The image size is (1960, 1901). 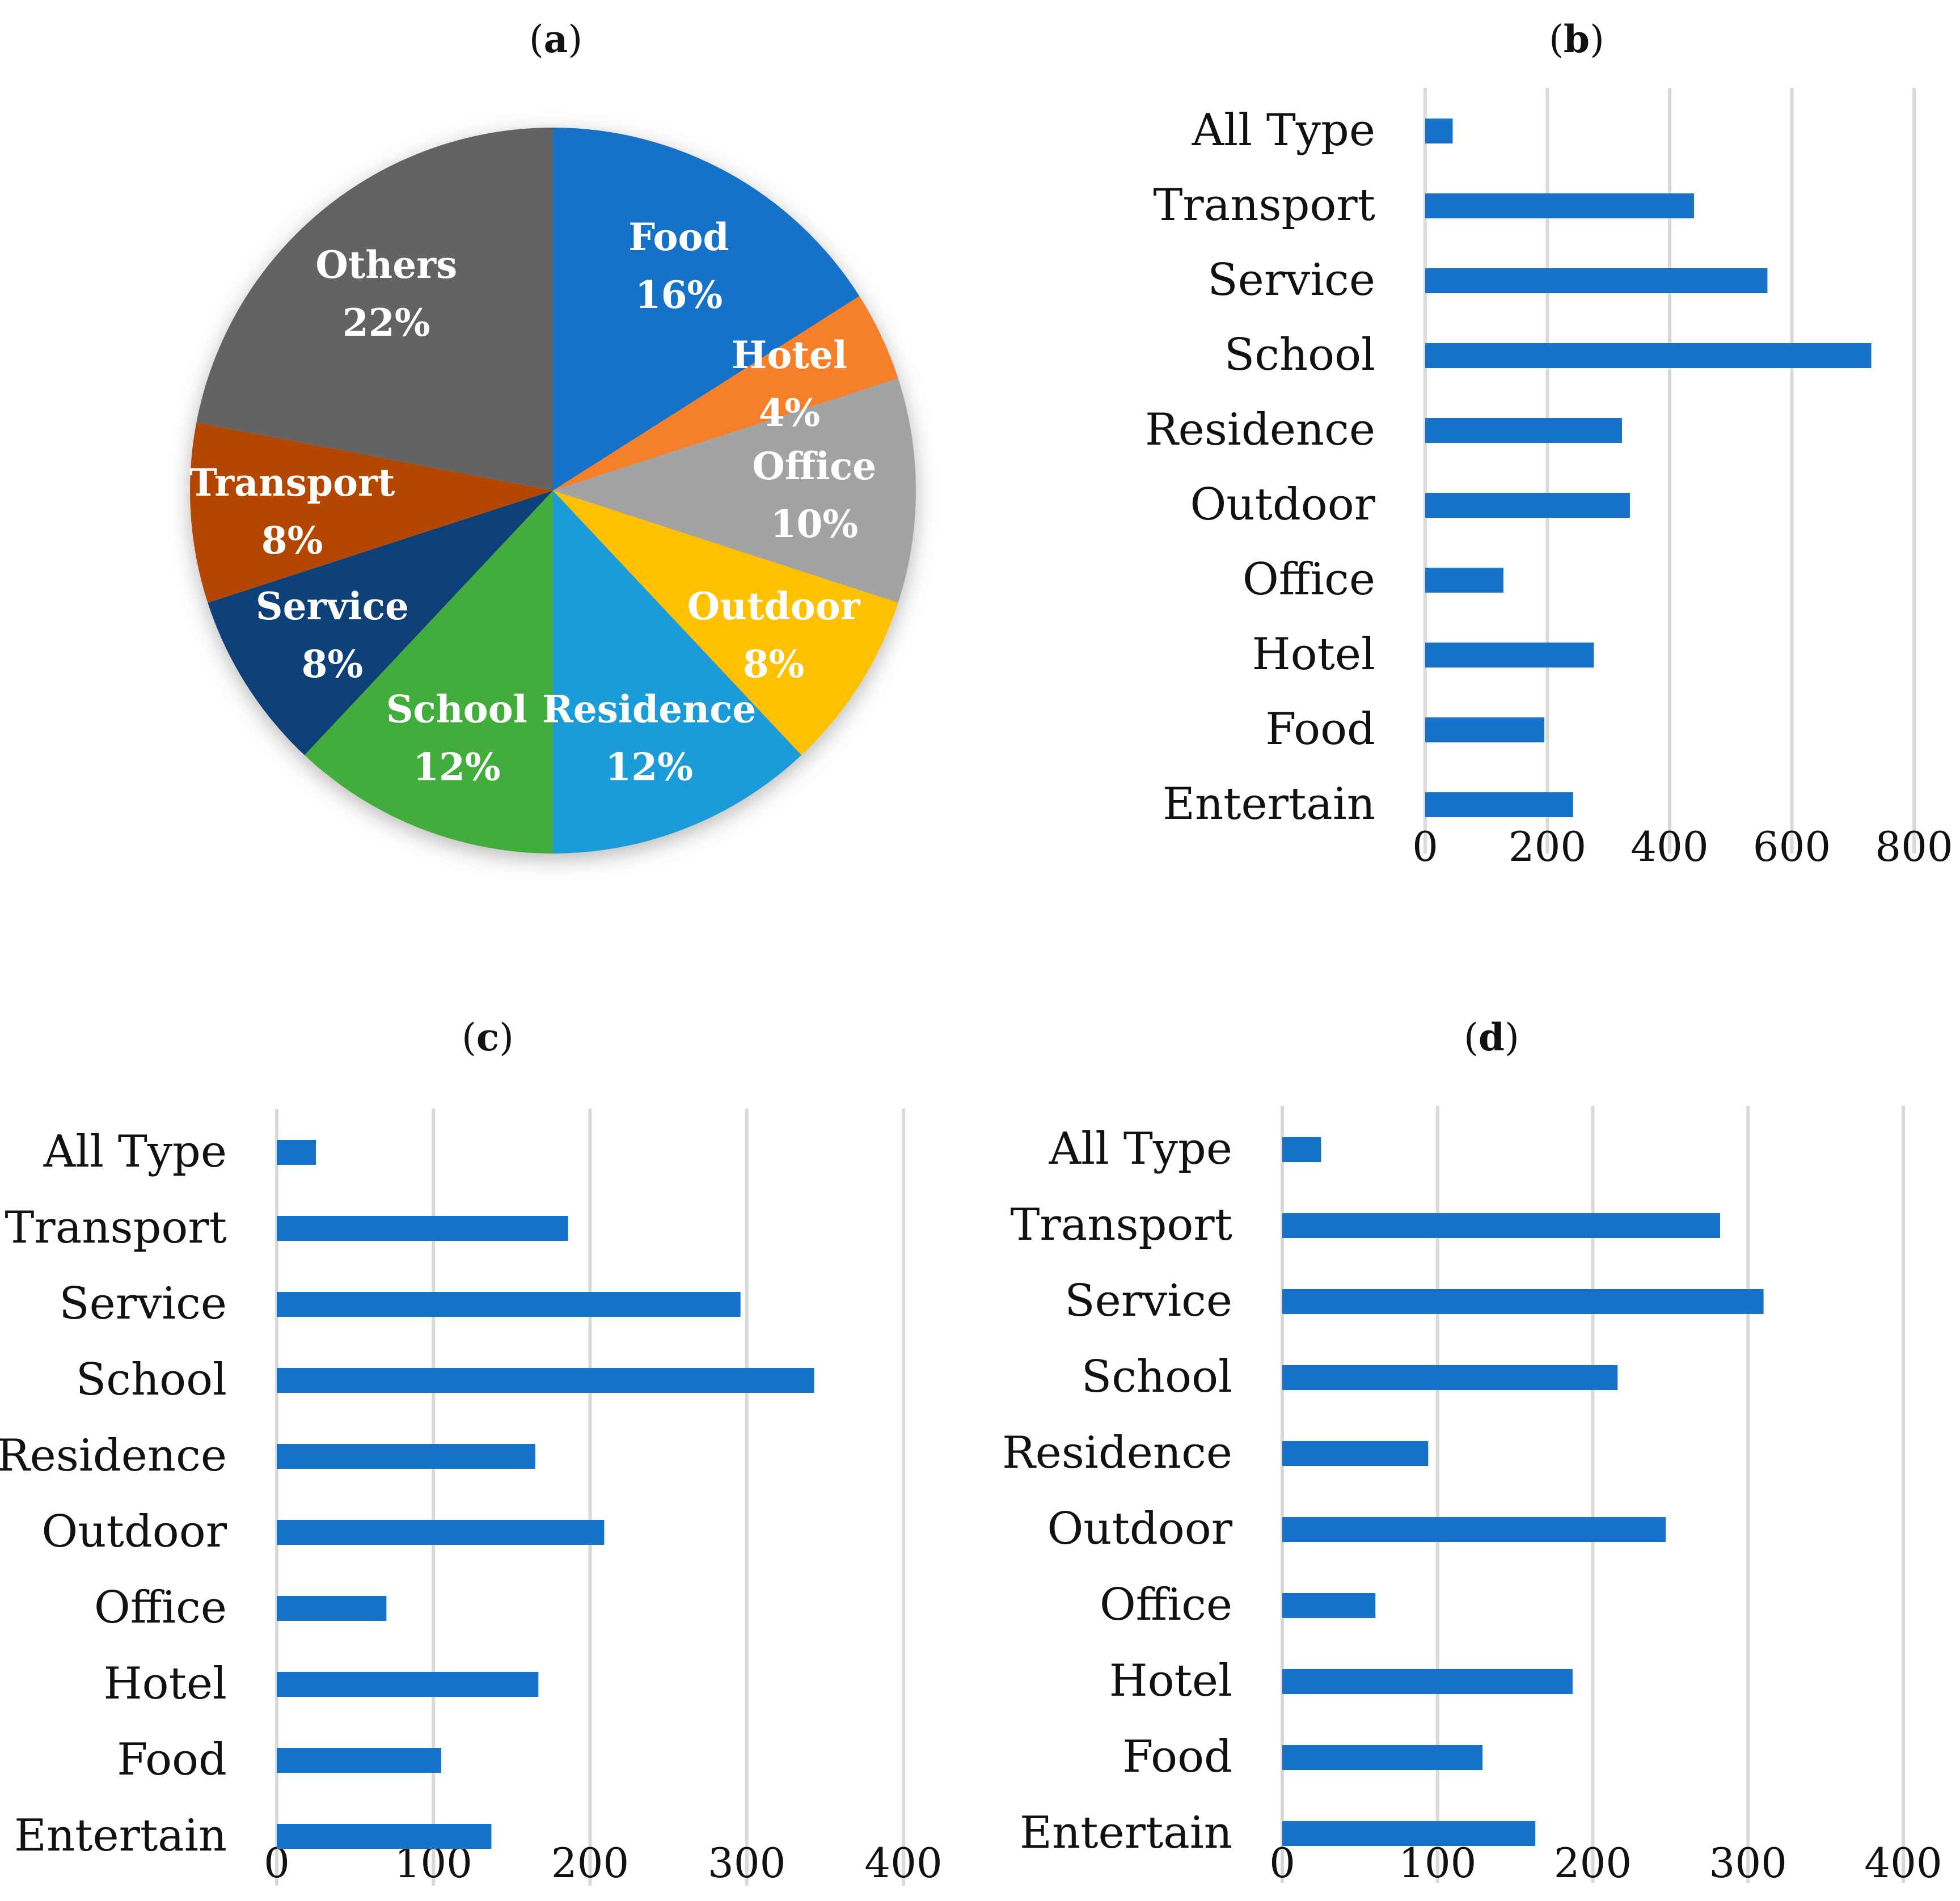 I want to click on pie-slice-food, so click(x=706, y=309).